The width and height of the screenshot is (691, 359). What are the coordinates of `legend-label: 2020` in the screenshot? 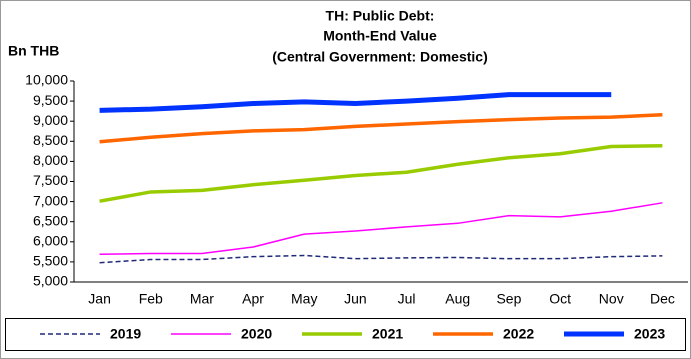 It's located at (256, 334).